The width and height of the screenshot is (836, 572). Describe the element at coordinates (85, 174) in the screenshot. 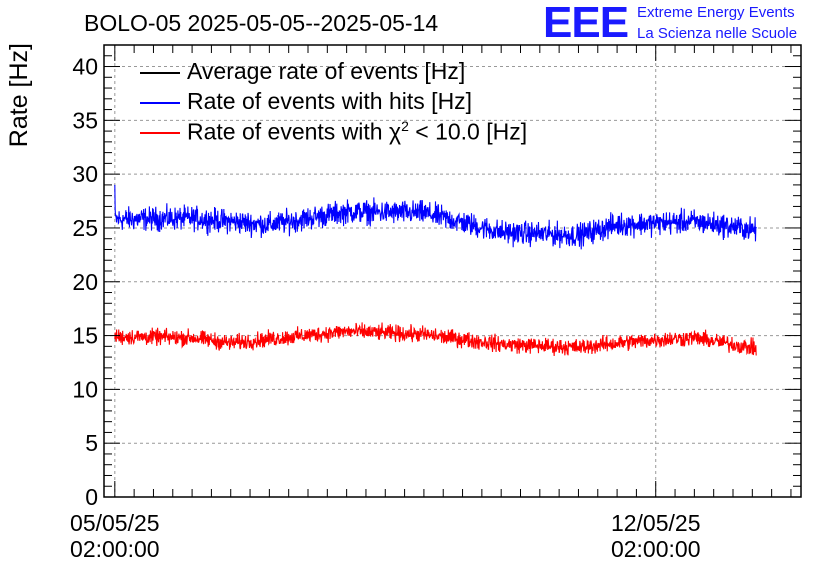

I see `y-tick-label: 30` at that location.